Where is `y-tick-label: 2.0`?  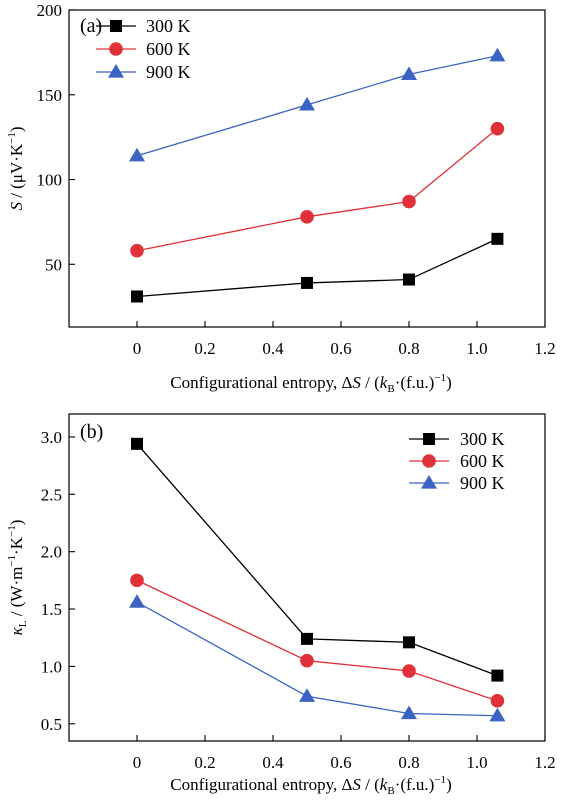
y-tick-label: 2.0 is located at coordinates (51, 552).